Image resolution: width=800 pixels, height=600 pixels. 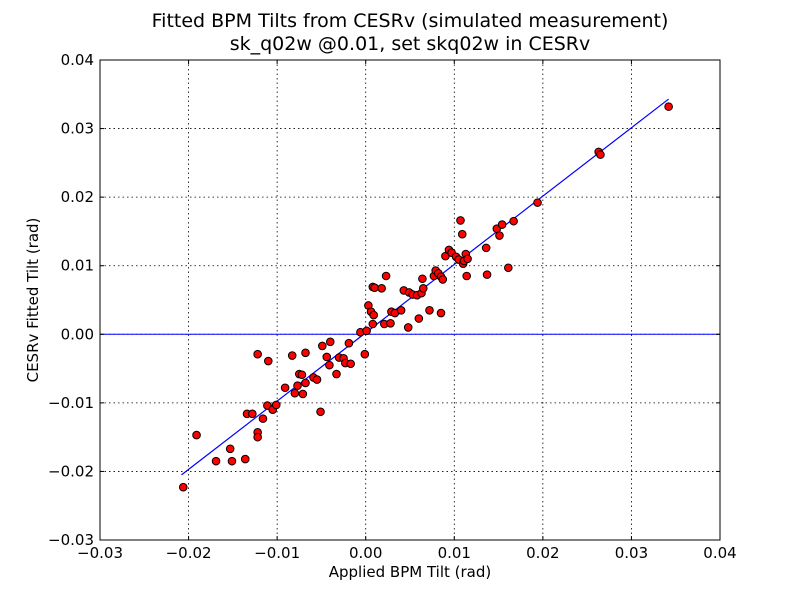 What do you see at coordinates (71, 471) in the screenshot?
I see `y-tick-label: −0.02` at bounding box center [71, 471].